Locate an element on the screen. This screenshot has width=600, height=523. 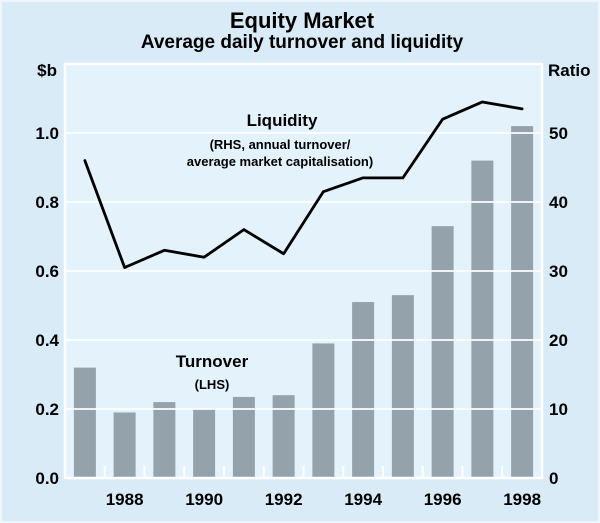
bar-1990 is located at coordinates (204, 443).